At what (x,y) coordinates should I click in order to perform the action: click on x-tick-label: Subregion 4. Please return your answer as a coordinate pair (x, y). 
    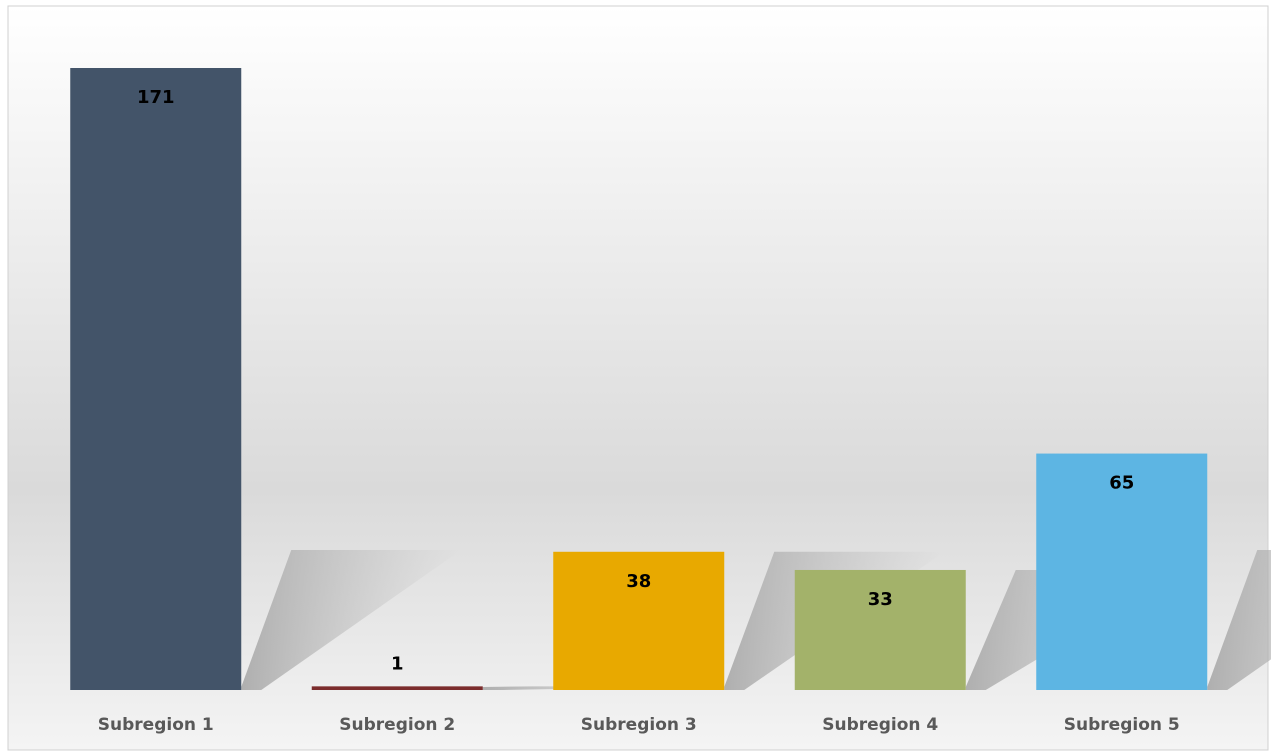
    Looking at the image, I should click on (880, 725).